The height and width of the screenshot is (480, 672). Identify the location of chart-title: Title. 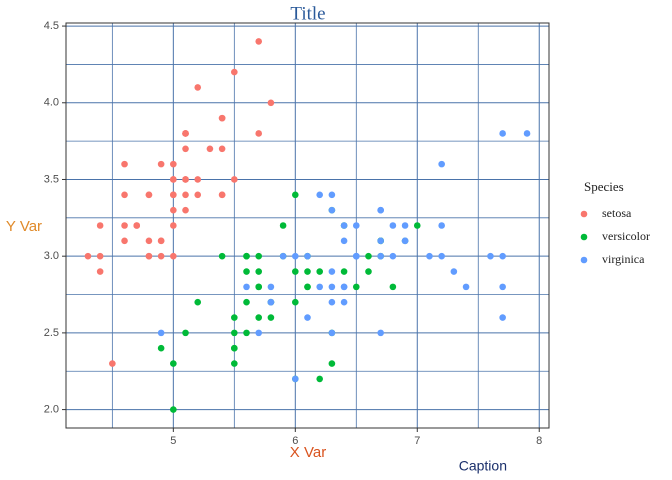
(307, 13).